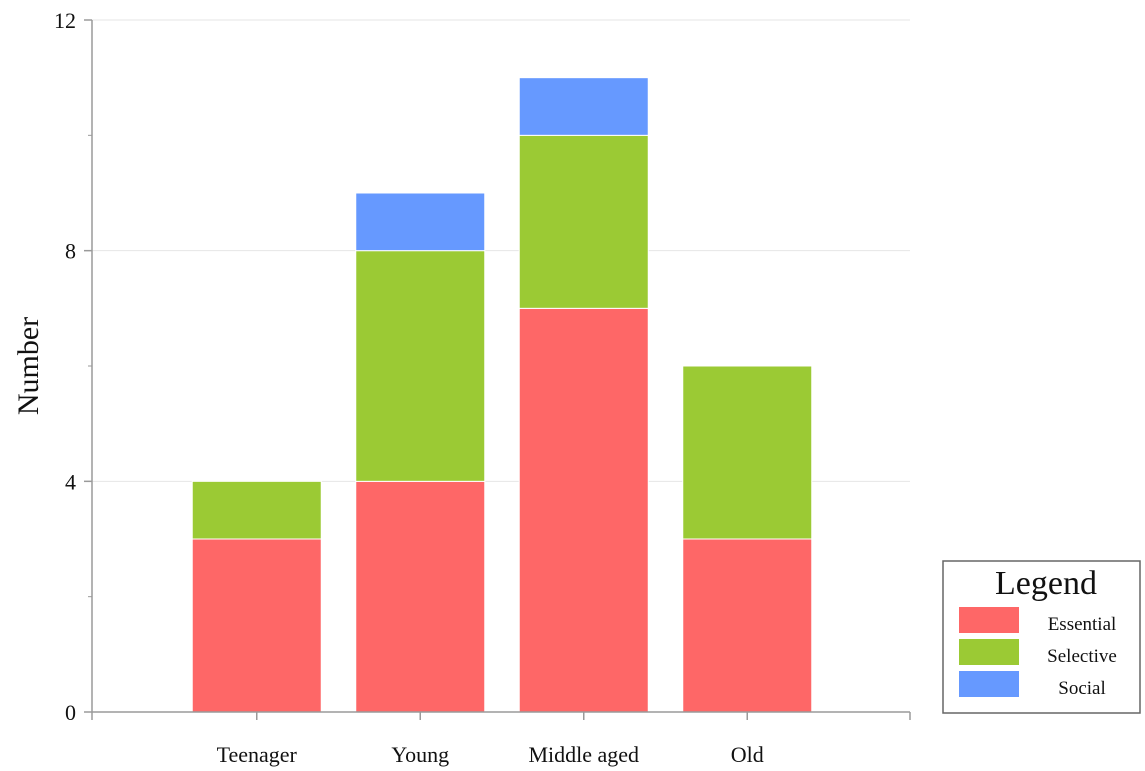 This screenshot has height=771, width=1145. Describe the element at coordinates (747, 754) in the screenshot. I see `x-tick-label: Old` at that location.